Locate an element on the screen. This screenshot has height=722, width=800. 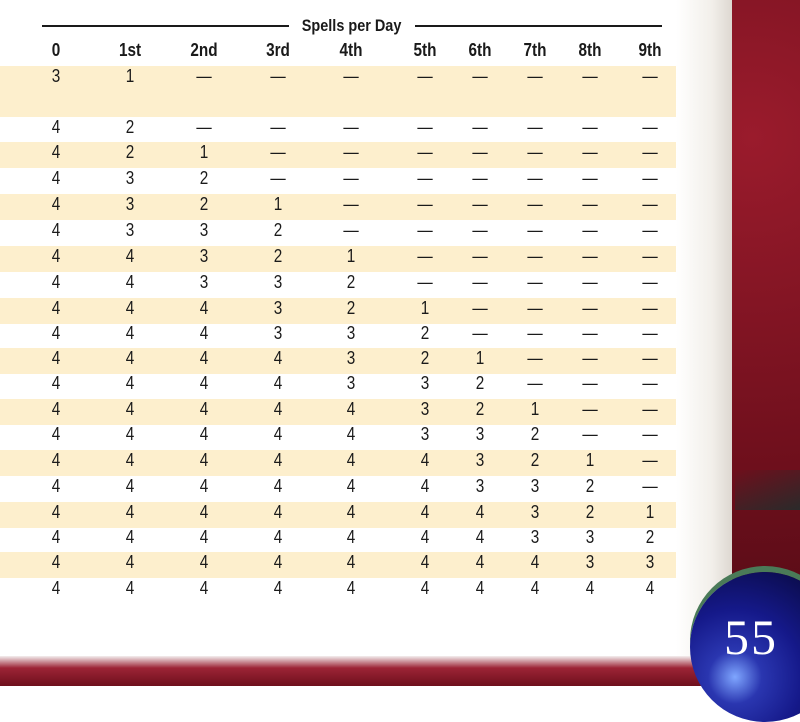
frame-corner is located at coordinates (767, 490).